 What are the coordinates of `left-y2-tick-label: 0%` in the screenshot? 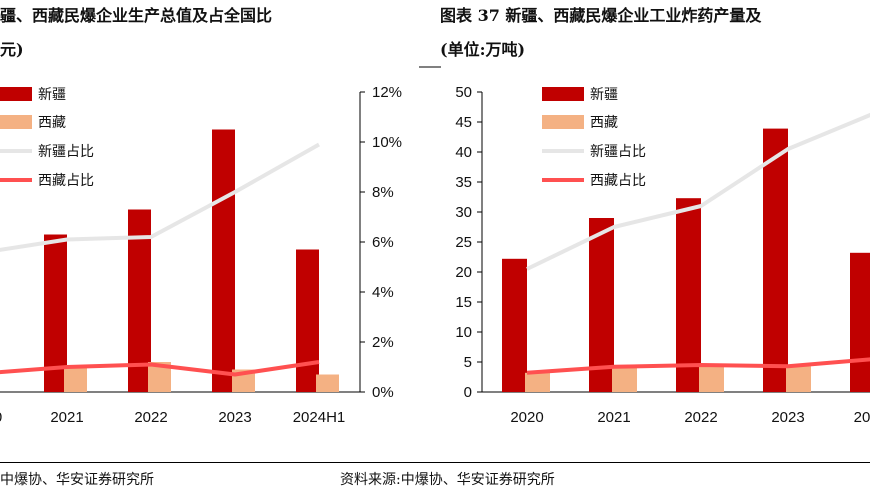 It's located at (383, 392).